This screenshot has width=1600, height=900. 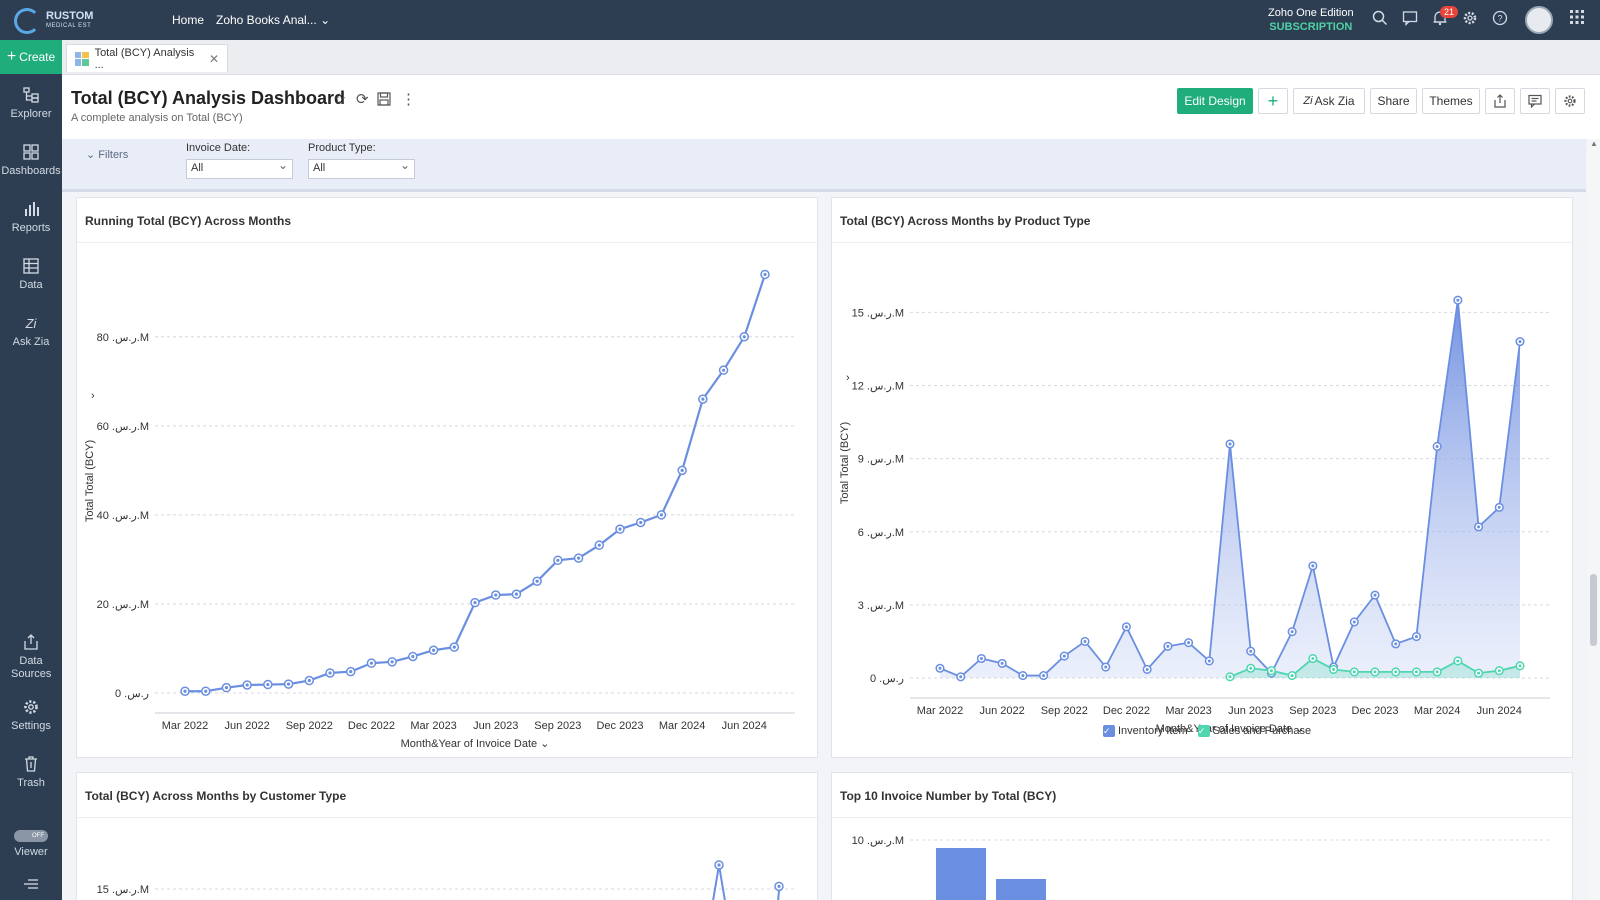 What do you see at coordinates (1593, 519) in the screenshot?
I see `page-scrollbar: ▲` at bounding box center [1593, 519].